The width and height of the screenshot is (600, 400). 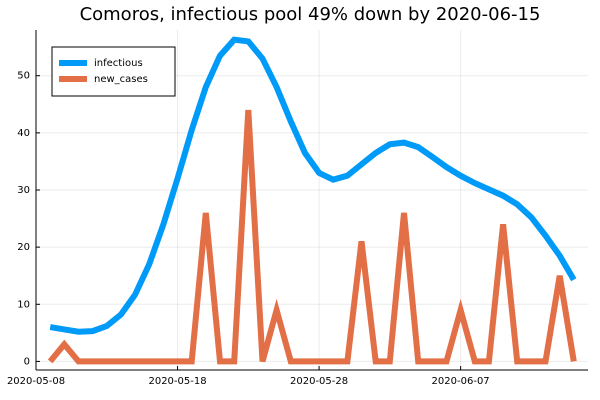 What do you see at coordinates (113, 71) in the screenshot?
I see `legend-box` at bounding box center [113, 71].